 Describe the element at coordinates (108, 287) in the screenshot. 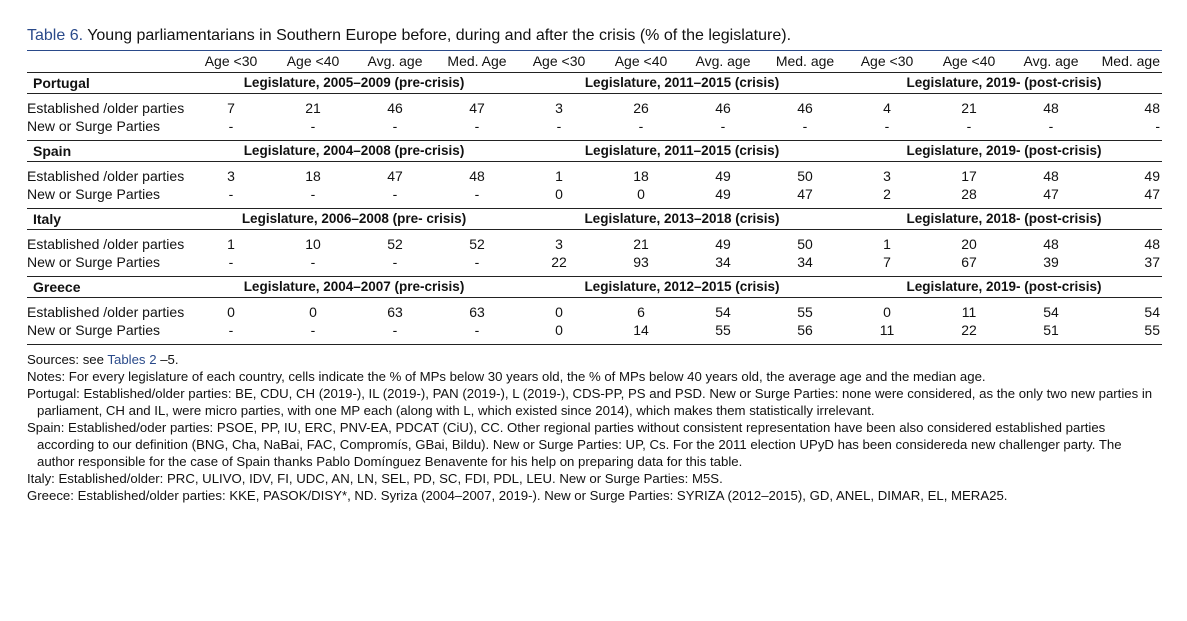

I see `country-name: Greece` at that location.